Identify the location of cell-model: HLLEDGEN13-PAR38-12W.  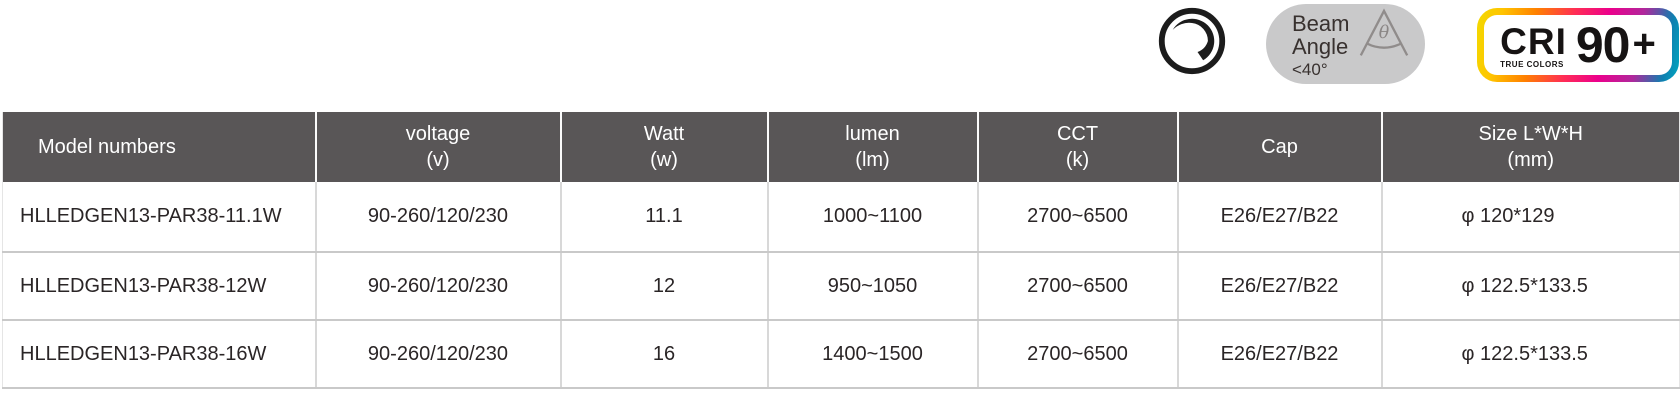
(159, 286).